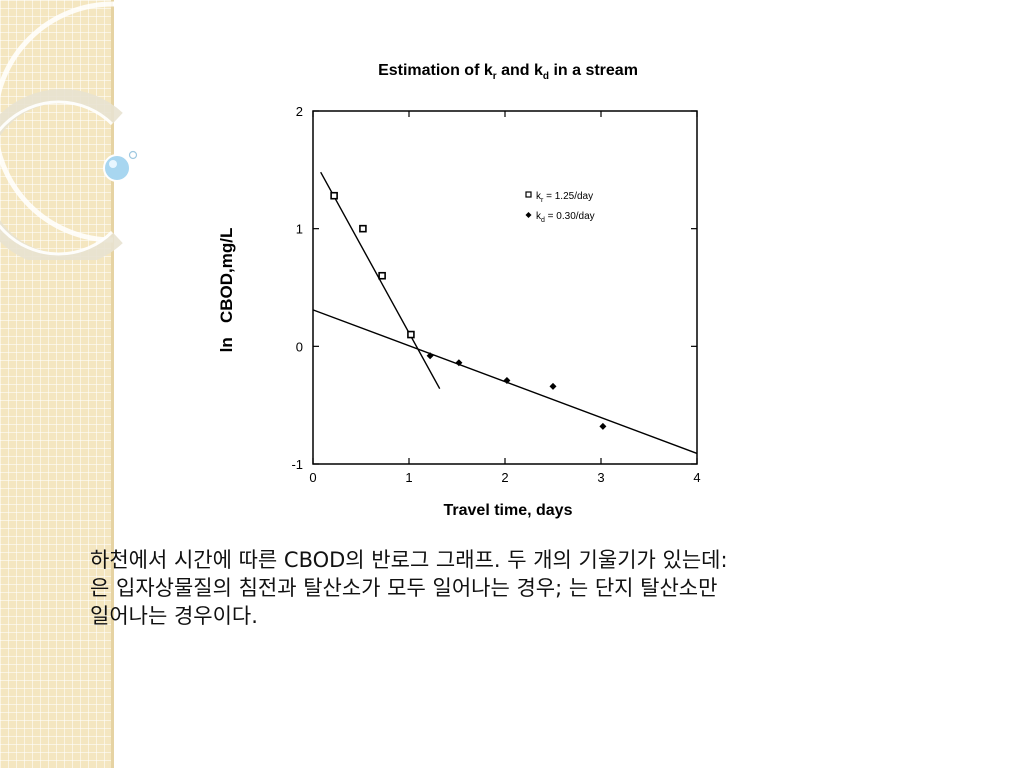 This screenshot has width=1024, height=768. I want to click on data-points, so click(468, 310).